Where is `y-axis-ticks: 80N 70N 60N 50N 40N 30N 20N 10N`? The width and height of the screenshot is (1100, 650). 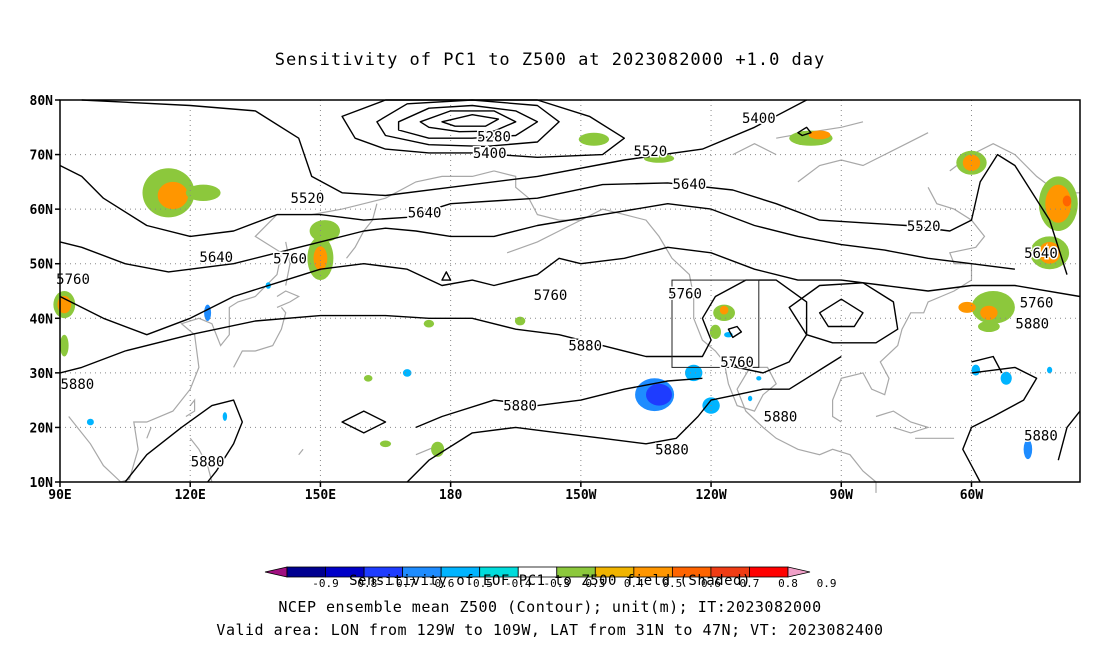 y-axis-ticks: 80N 70N 60N 50N 40N 30N 20N 10N is located at coordinates (45, 292).